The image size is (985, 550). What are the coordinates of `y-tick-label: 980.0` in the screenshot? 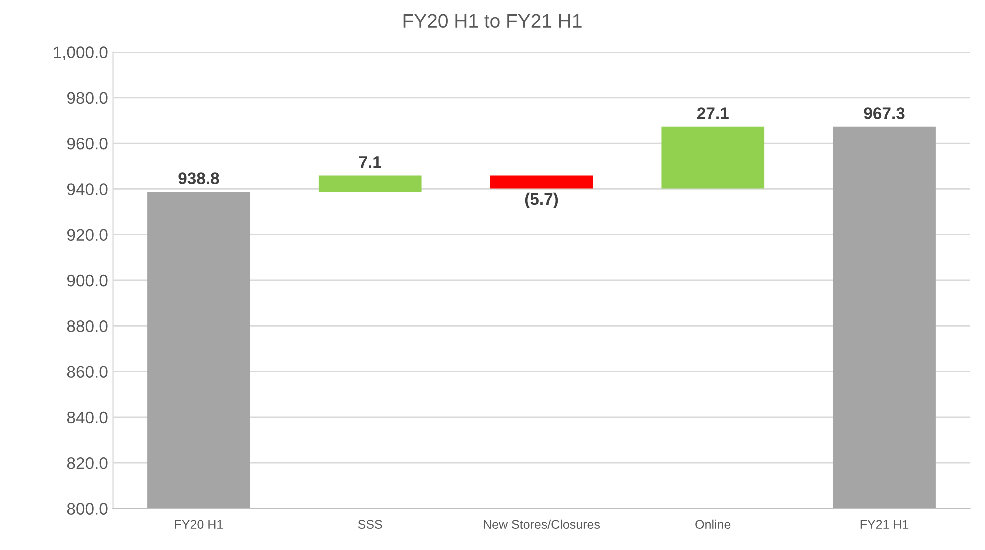 It's located at (87, 98).